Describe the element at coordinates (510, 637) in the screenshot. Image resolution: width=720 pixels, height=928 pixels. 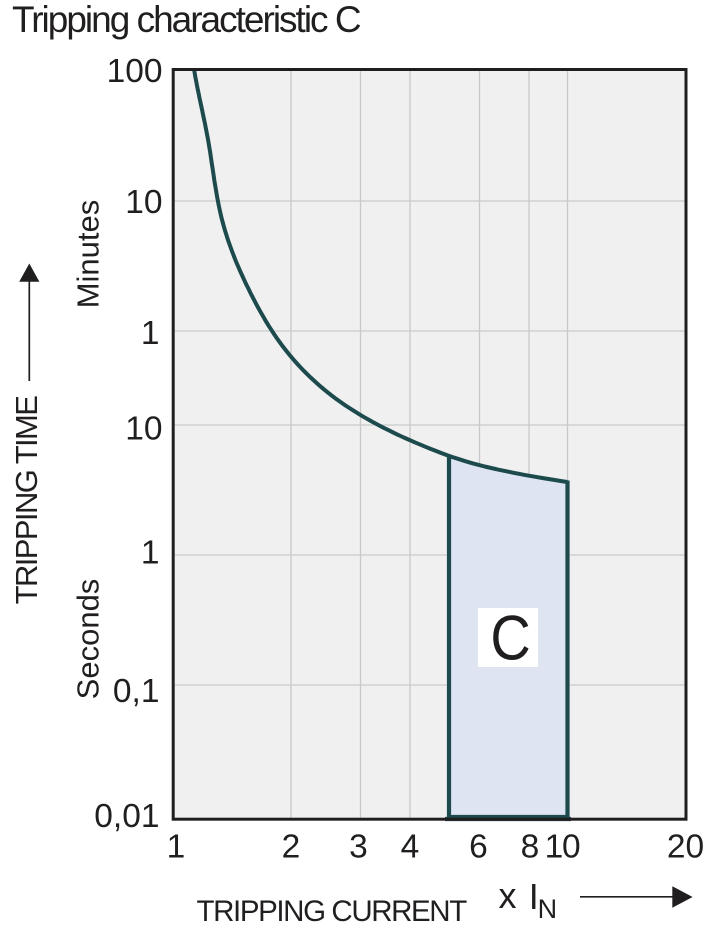
I see `svg-text: C` at that location.